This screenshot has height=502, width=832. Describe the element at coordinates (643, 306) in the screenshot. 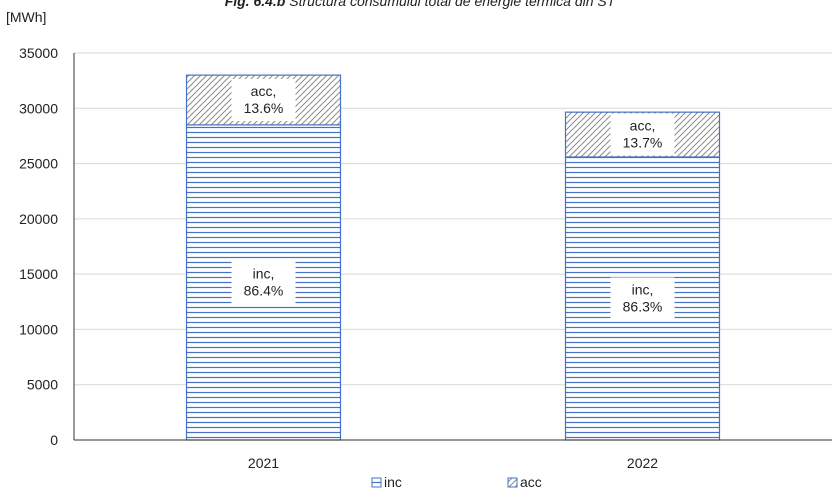

I see `data-label-inc: 86.3%` at that location.